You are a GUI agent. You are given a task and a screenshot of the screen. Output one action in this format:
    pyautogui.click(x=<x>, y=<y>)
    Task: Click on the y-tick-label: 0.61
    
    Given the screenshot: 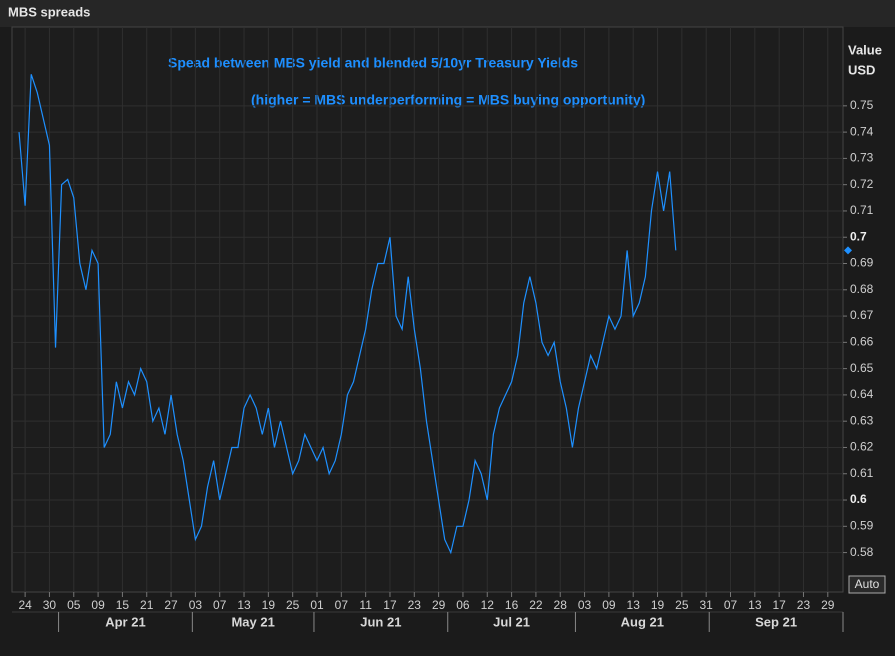 What is the action you would take?
    pyautogui.click(x=862, y=473)
    